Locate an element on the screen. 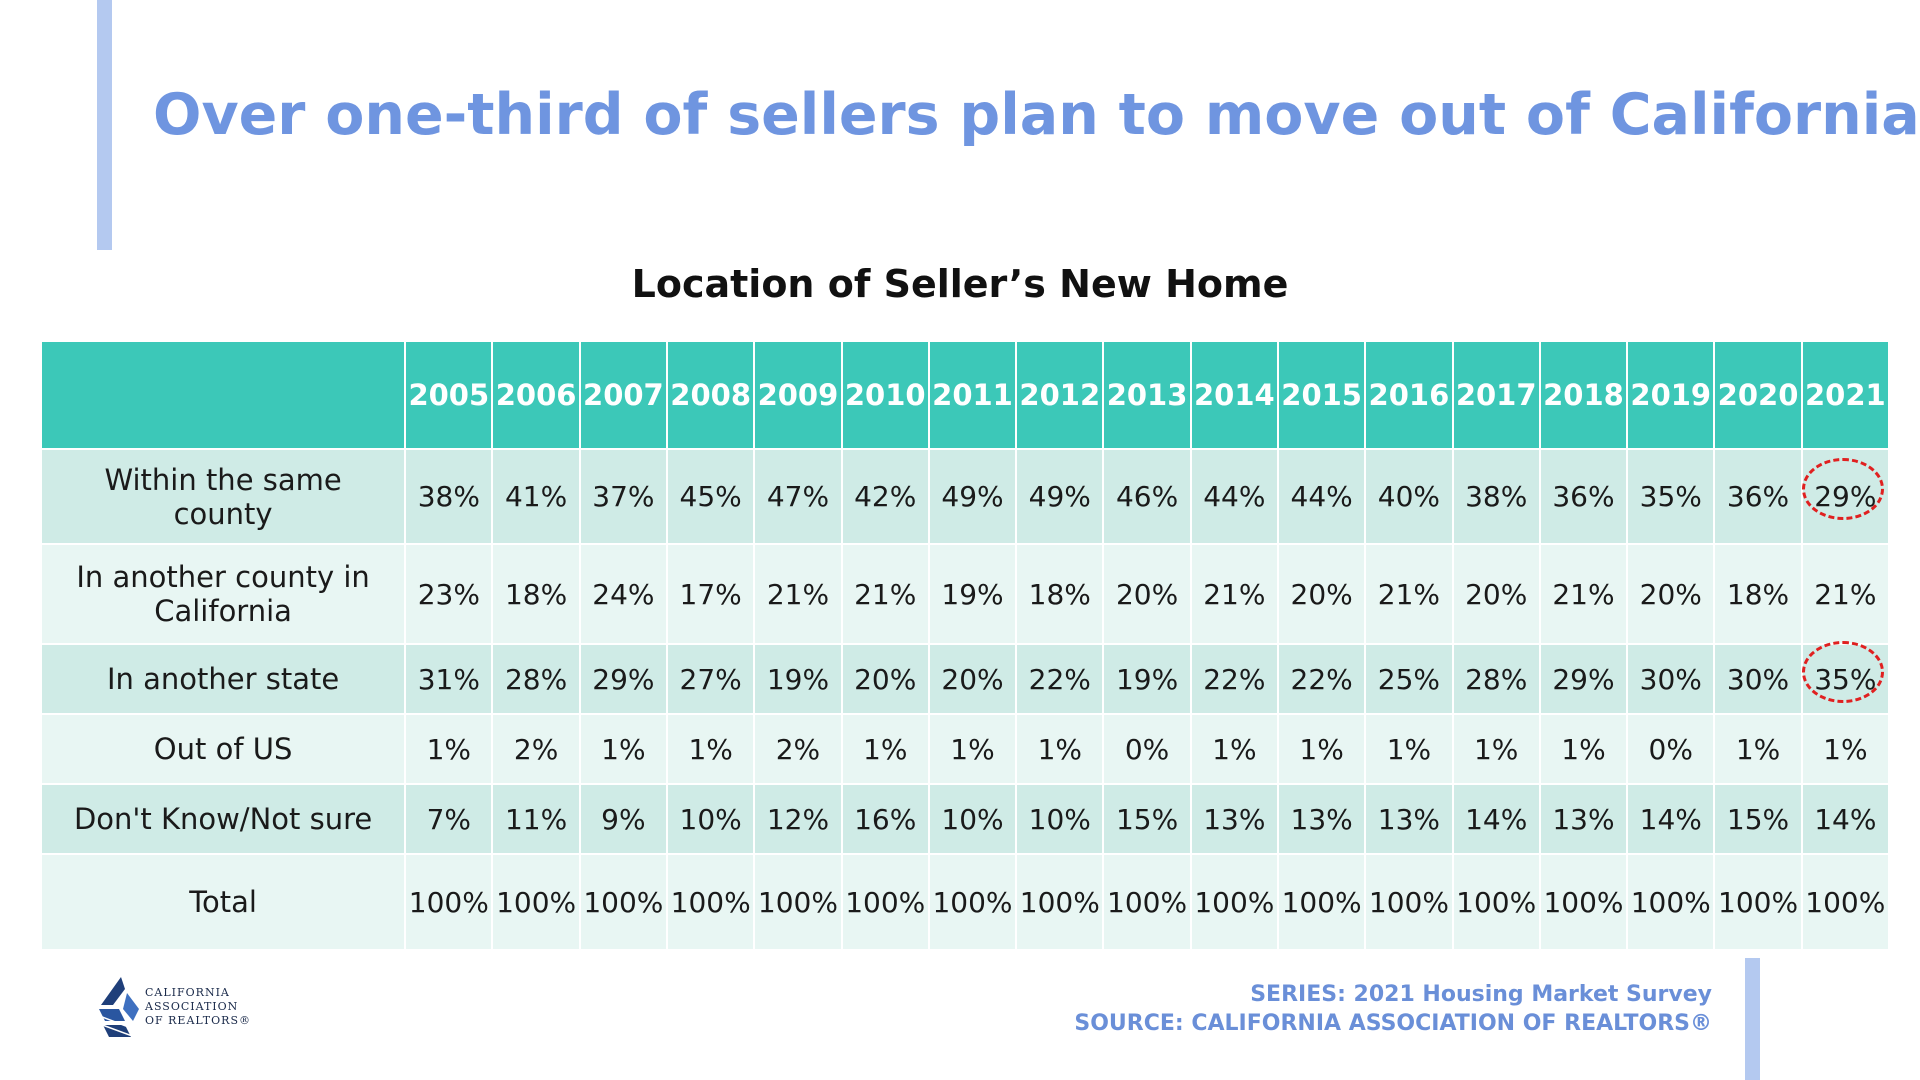 This screenshot has height=1080, width=1920. cell-text: 10% is located at coordinates (1059, 819).